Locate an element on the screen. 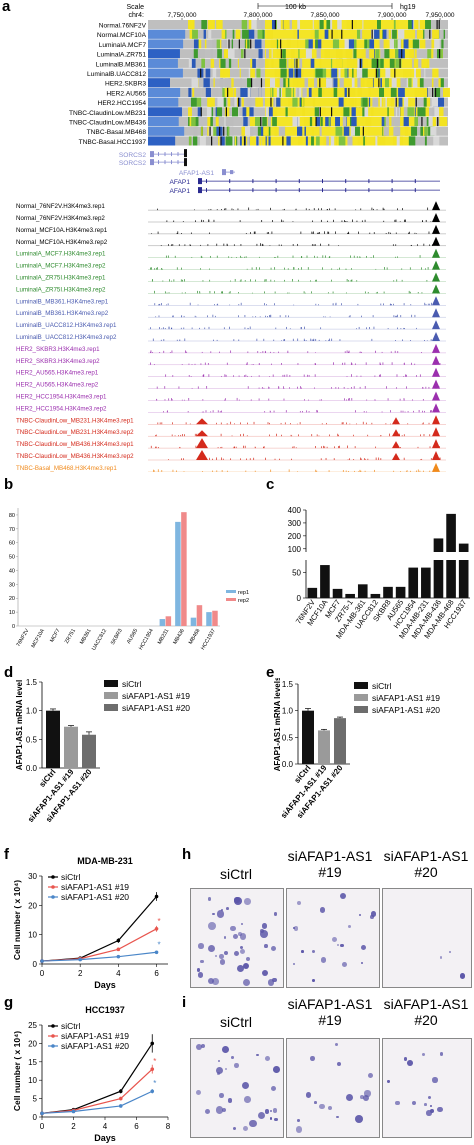 The width and height of the screenshot is (474, 1145). x-tick-label: HCC1937 is located at coordinates (208, 639).